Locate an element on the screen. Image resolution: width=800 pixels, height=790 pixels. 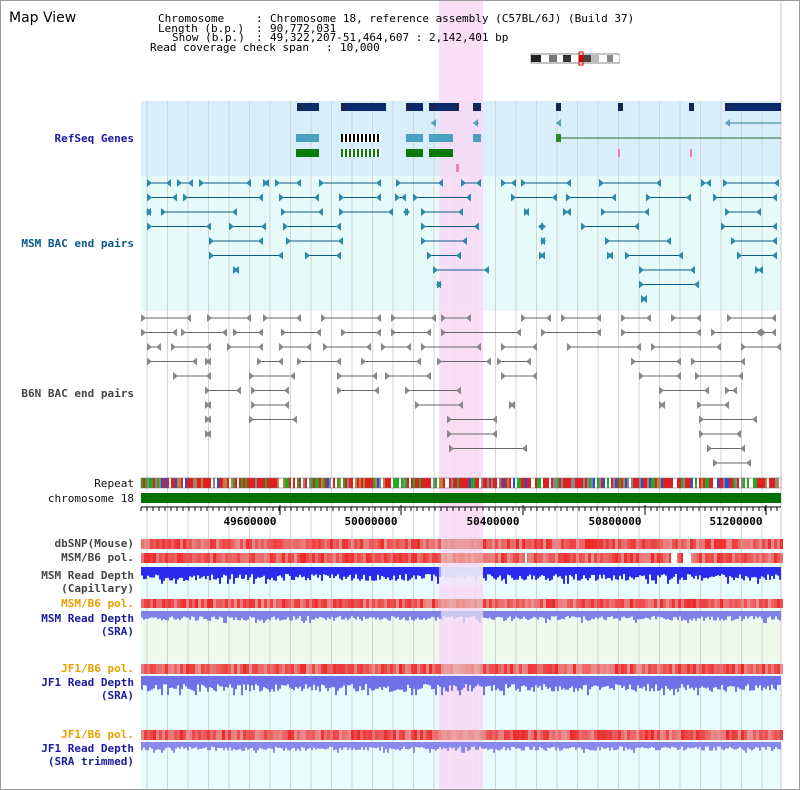
track-label-msm-depth-capillary: MSM Read Depth is located at coordinates (87, 575).